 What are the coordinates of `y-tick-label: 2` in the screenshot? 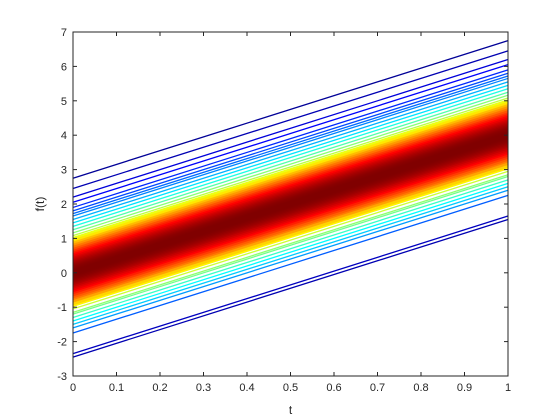 It's located at (64, 205).